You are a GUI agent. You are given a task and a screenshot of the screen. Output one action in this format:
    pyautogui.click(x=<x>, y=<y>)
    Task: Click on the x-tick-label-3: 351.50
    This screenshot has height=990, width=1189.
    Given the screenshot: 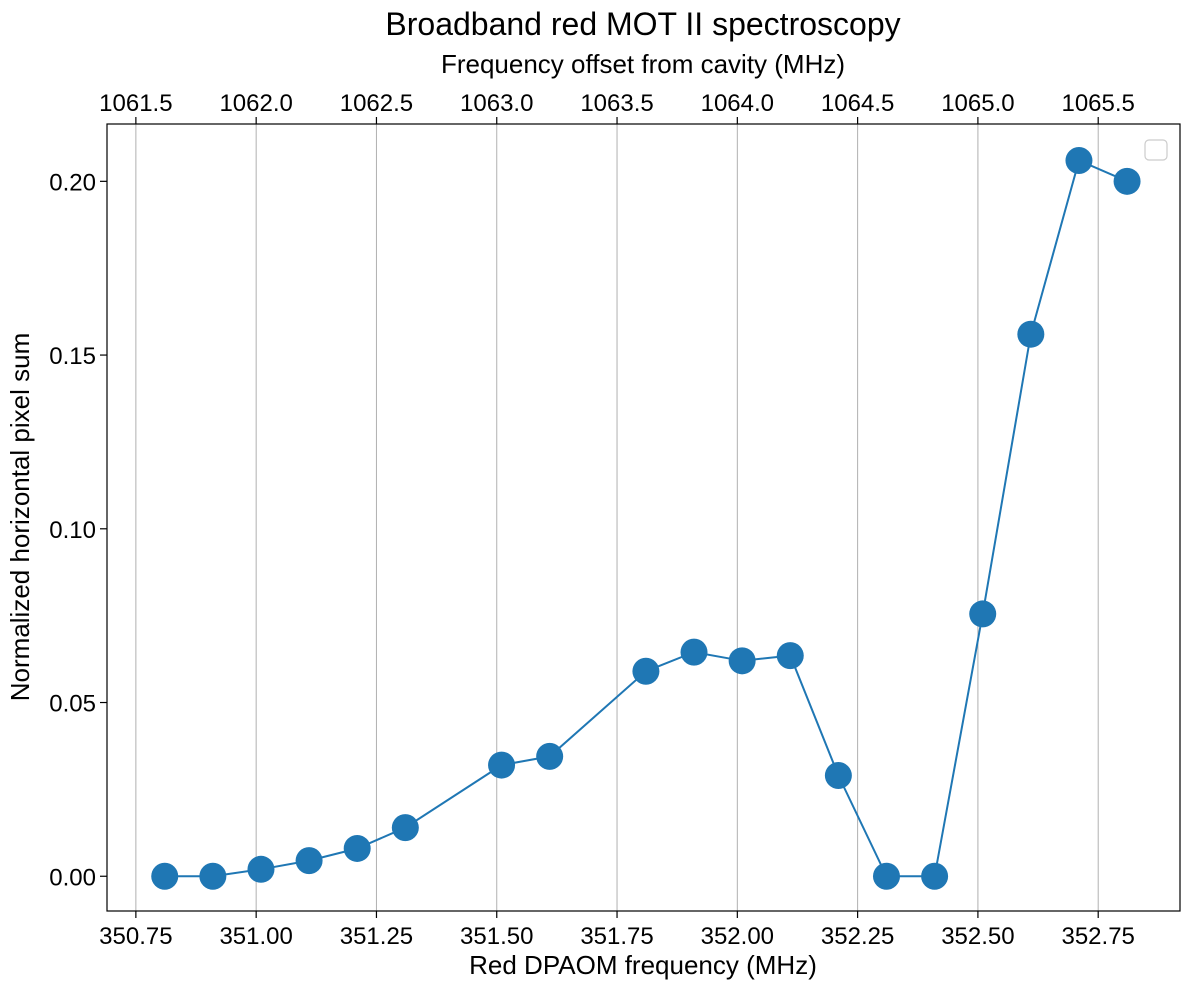 What is the action you would take?
    pyautogui.click(x=496, y=936)
    